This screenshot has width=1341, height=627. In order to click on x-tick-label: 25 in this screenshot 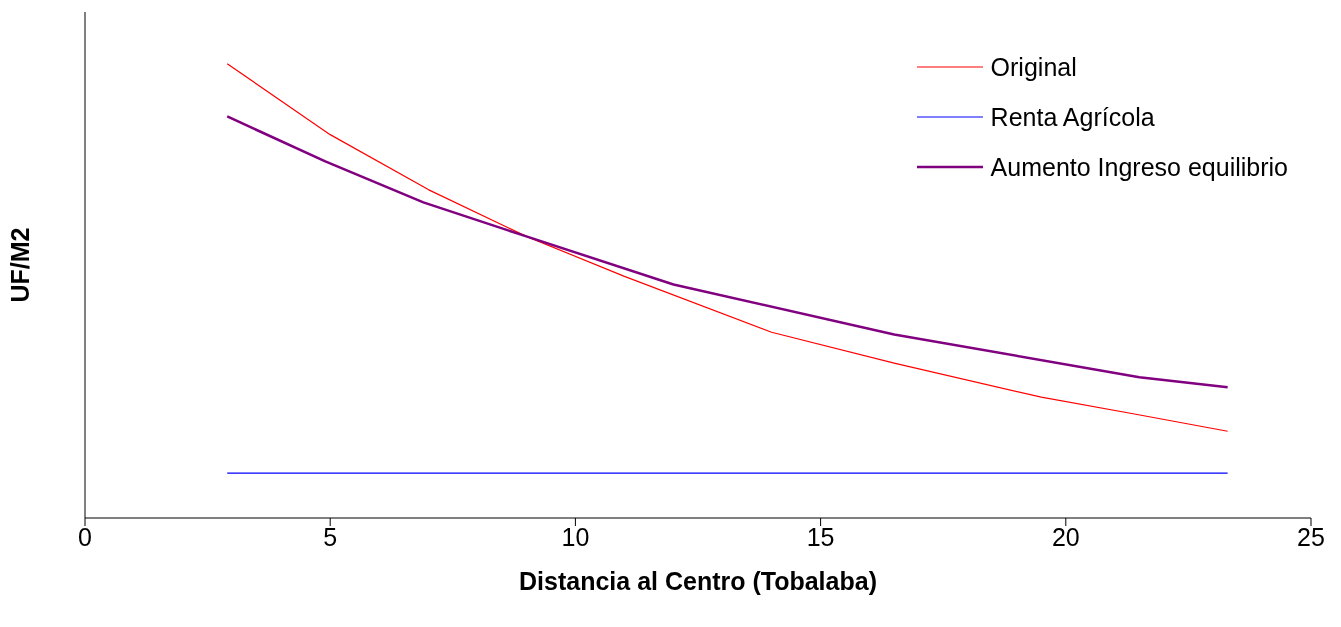, I will do `click(1311, 536)`.